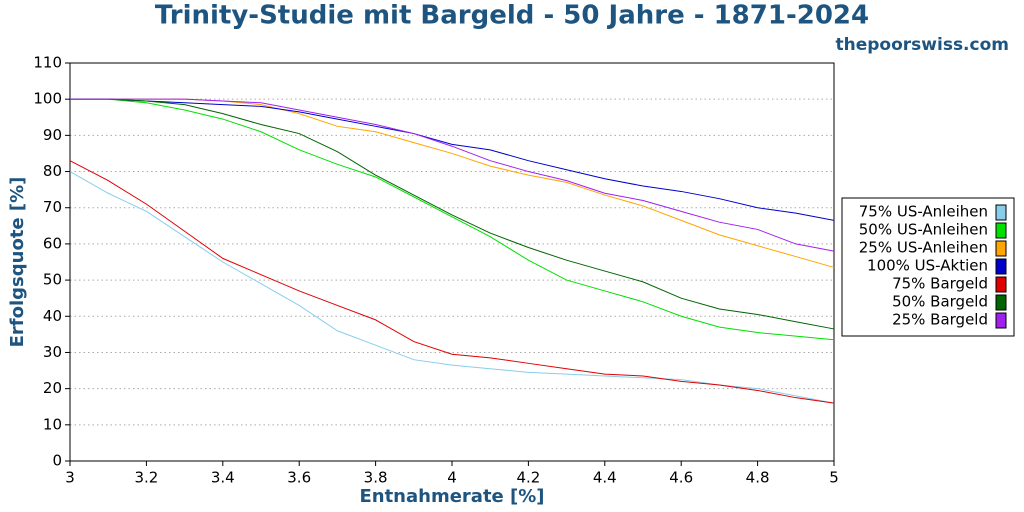 Image resolution: width=1024 pixels, height=512 pixels. I want to click on legend-label: 50% US-Anleihen, so click(923, 230).